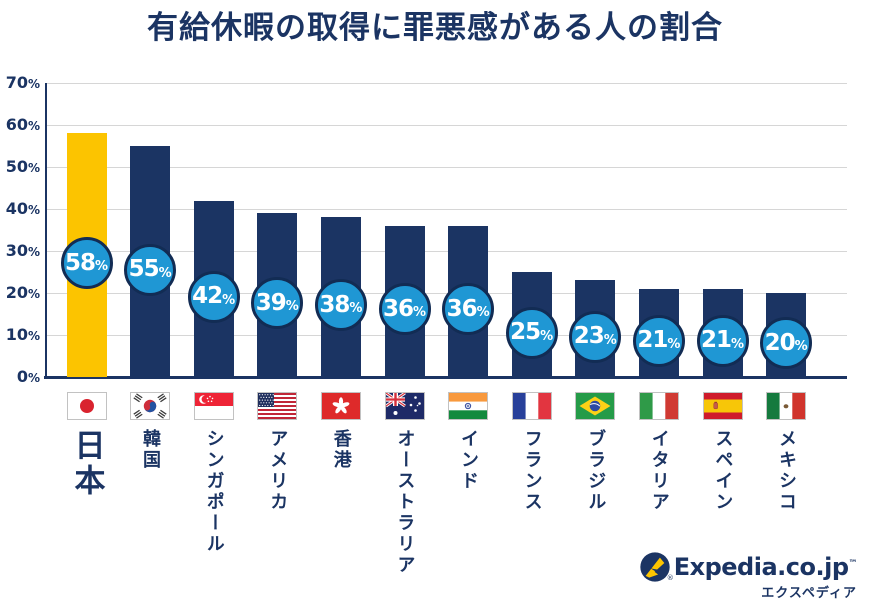 The height and width of the screenshot is (606, 870). Describe the element at coordinates (144, 269) in the screenshot. I see `value-number: 55` at that location.